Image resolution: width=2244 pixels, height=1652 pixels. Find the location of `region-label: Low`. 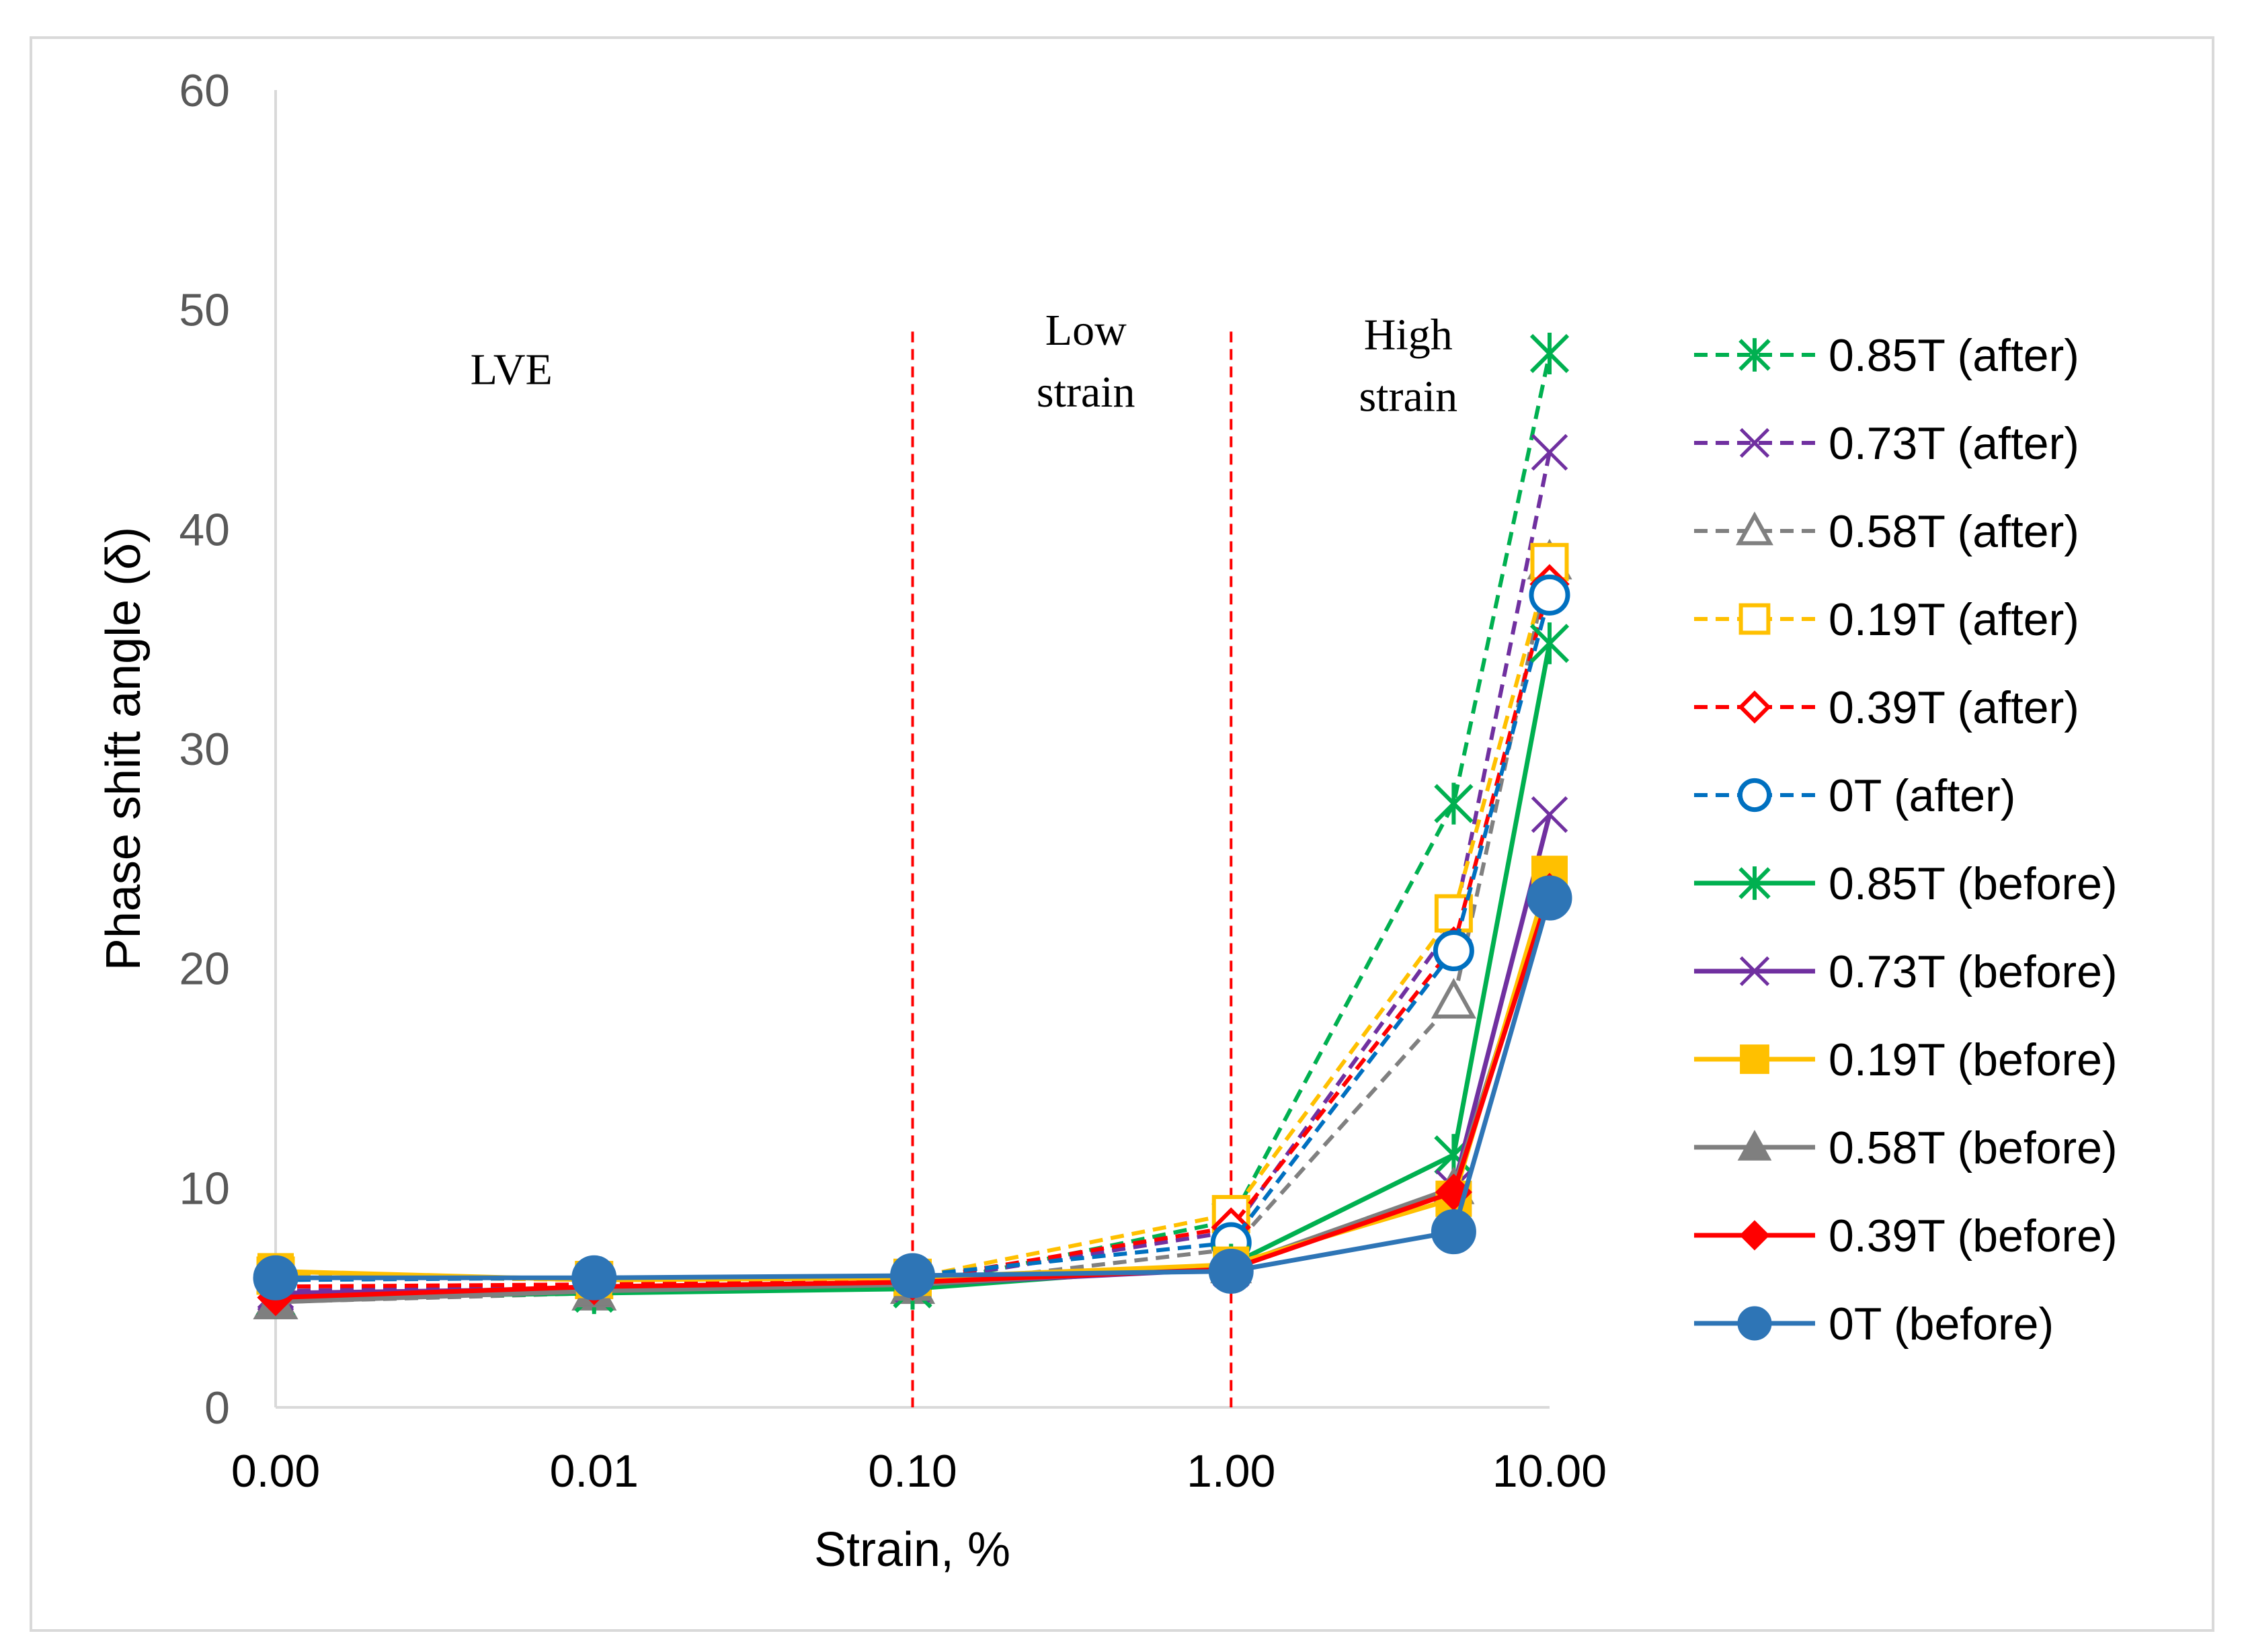

region-label: Low is located at coordinates (1086, 330).